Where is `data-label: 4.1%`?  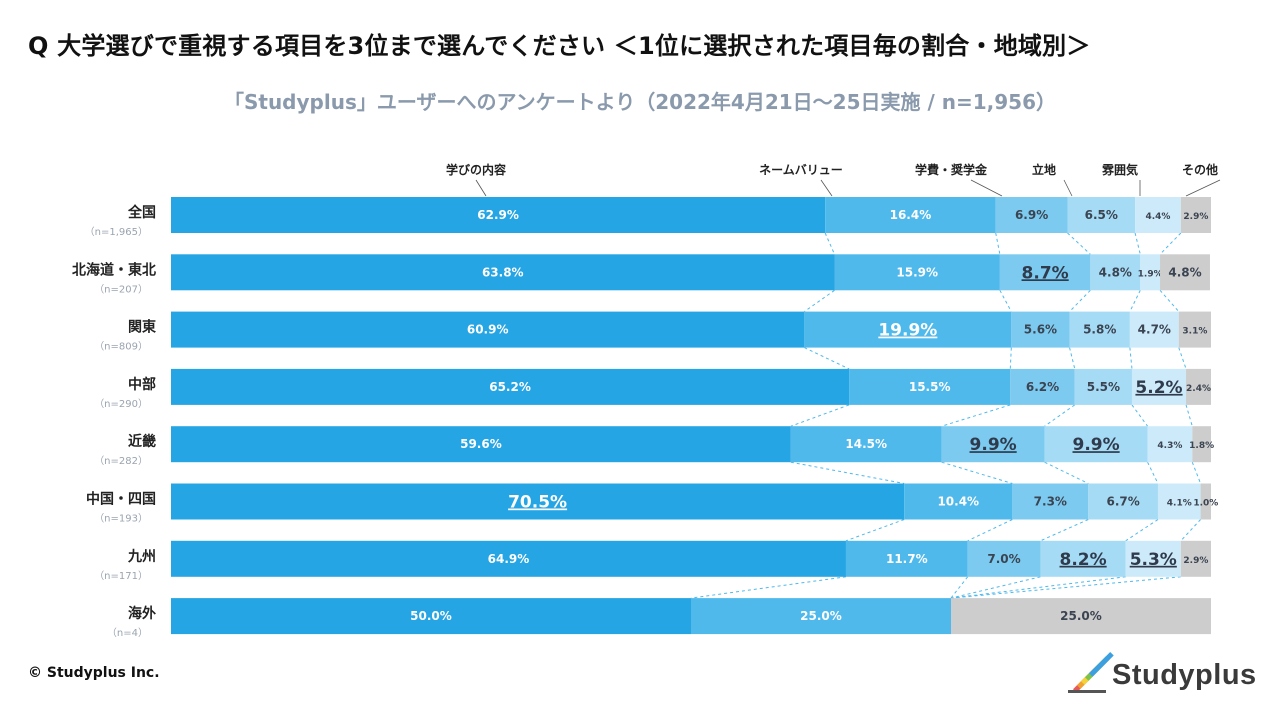 data-label: 4.1% is located at coordinates (1179, 504).